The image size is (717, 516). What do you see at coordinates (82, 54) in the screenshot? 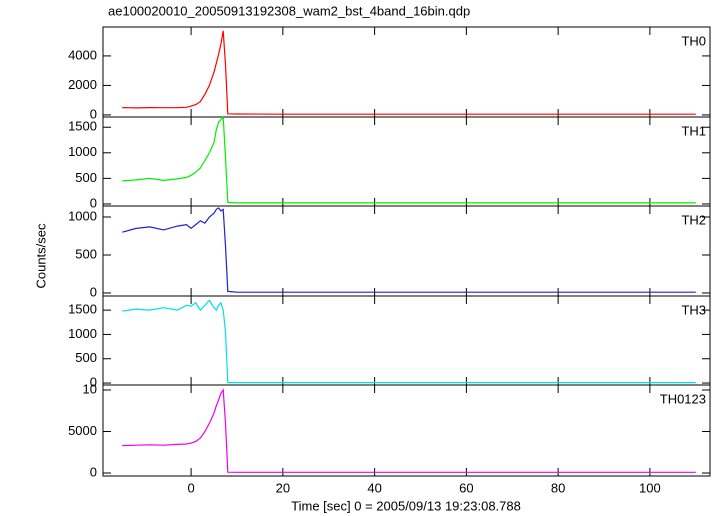
I see `y-tick-label: 4000` at bounding box center [82, 54].